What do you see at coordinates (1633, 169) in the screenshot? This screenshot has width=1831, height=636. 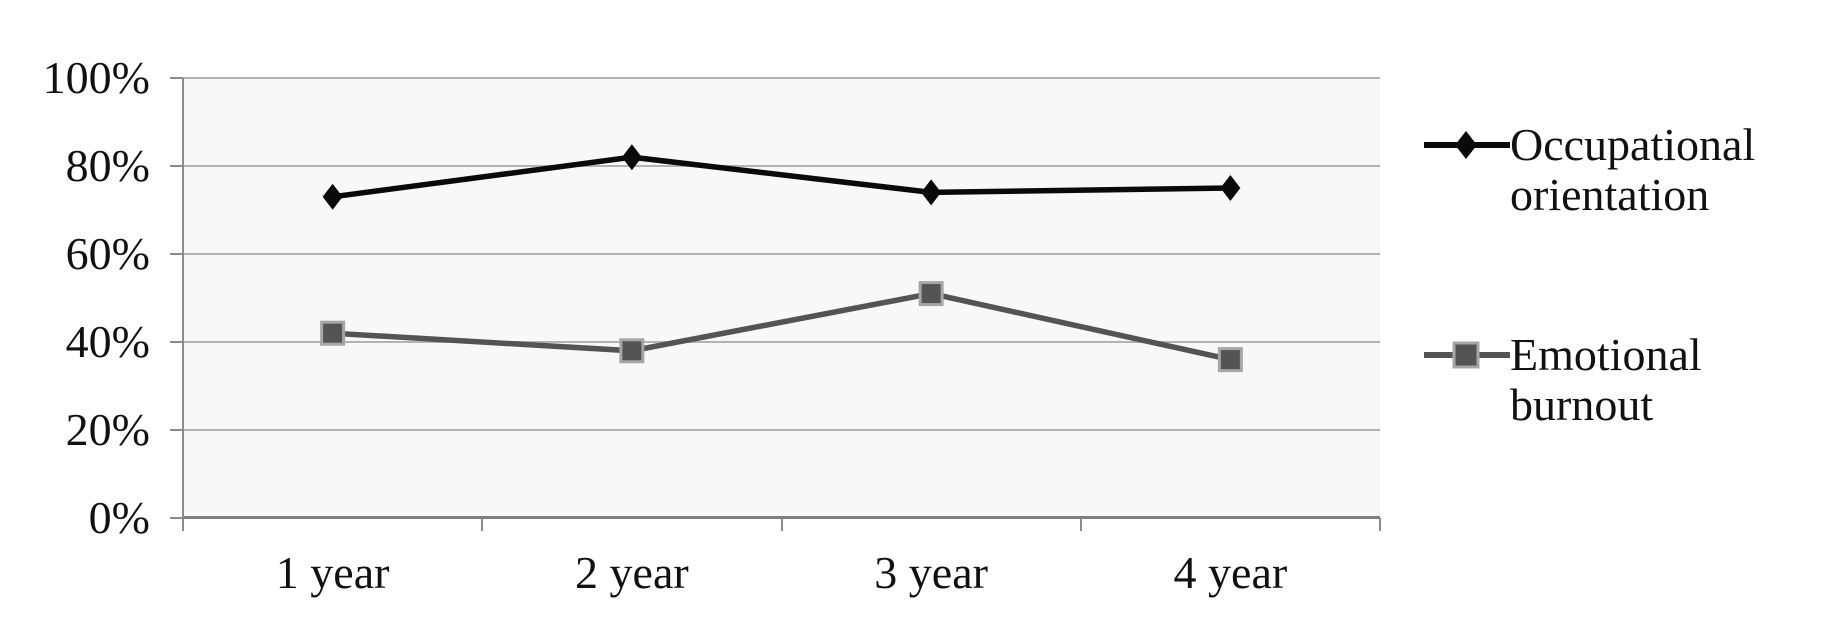 I see `legend-label: Occupational orientation` at bounding box center [1633, 169].